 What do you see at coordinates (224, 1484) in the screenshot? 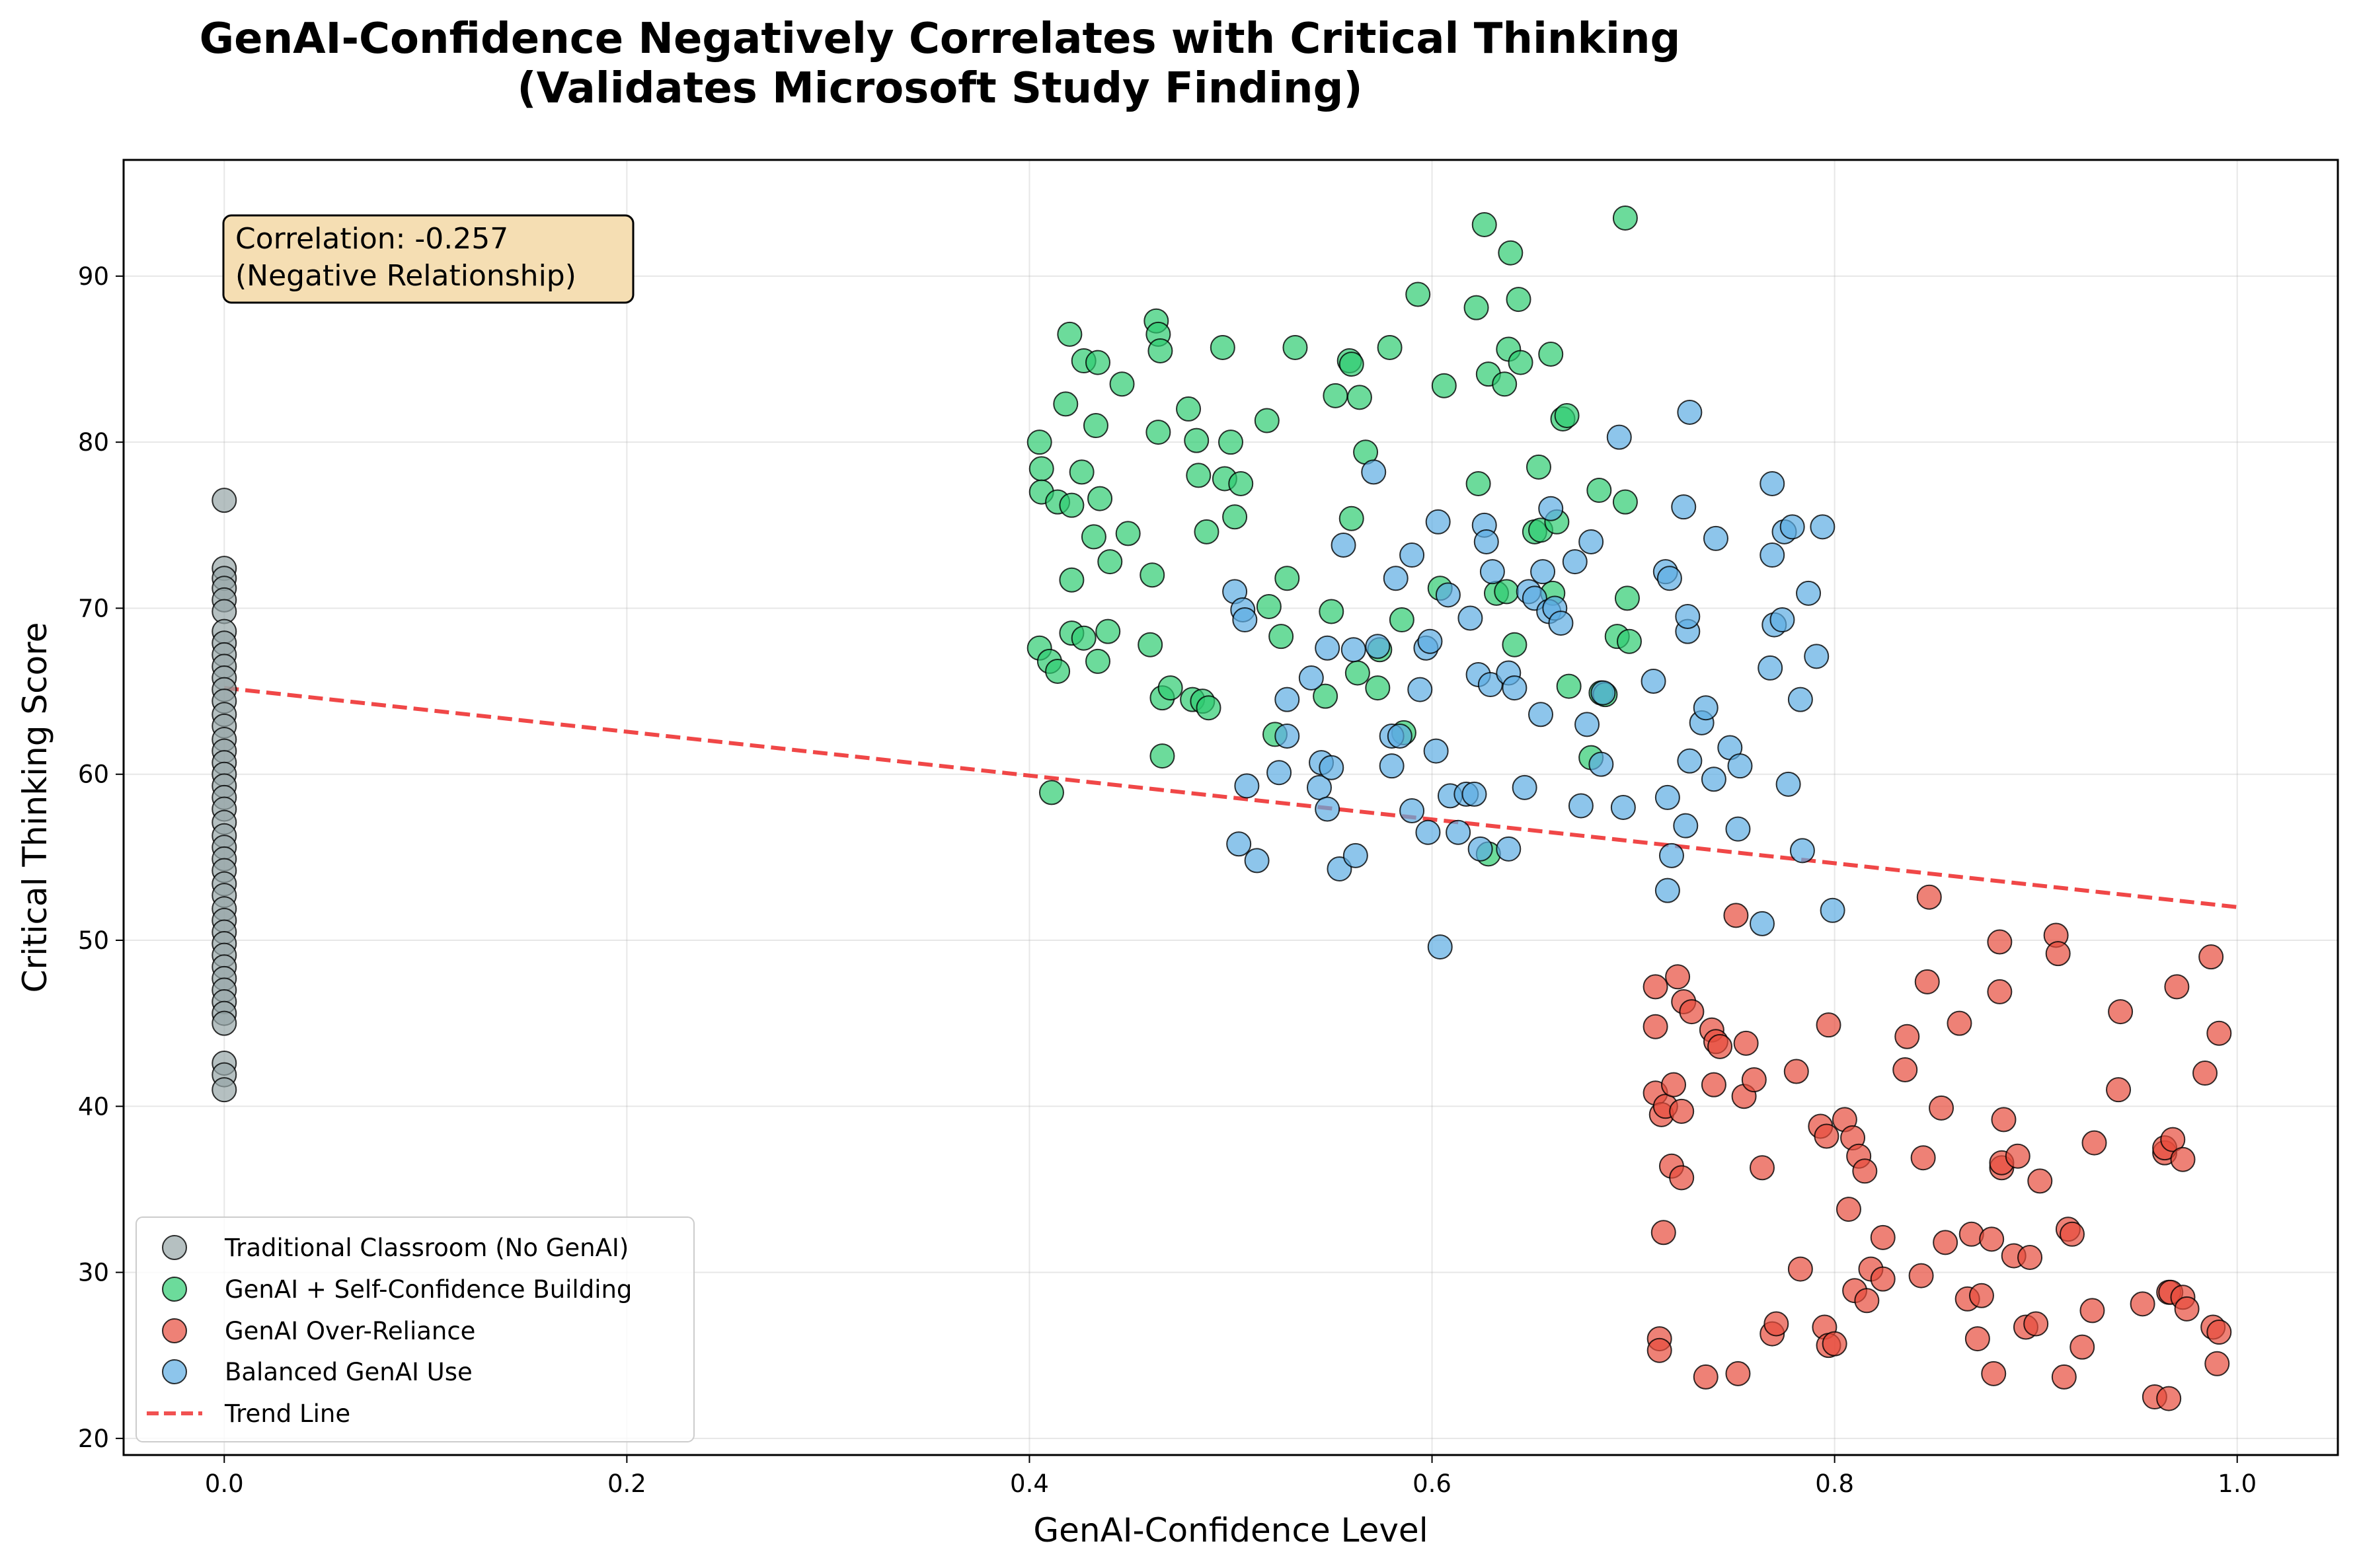
I see `x-tick-label: 0.0` at bounding box center [224, 1484].